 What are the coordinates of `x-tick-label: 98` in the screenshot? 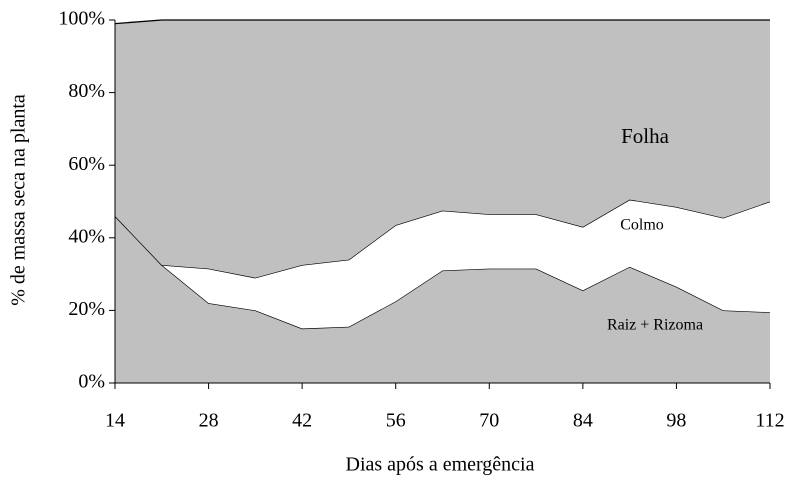 It's located at (676, 421).